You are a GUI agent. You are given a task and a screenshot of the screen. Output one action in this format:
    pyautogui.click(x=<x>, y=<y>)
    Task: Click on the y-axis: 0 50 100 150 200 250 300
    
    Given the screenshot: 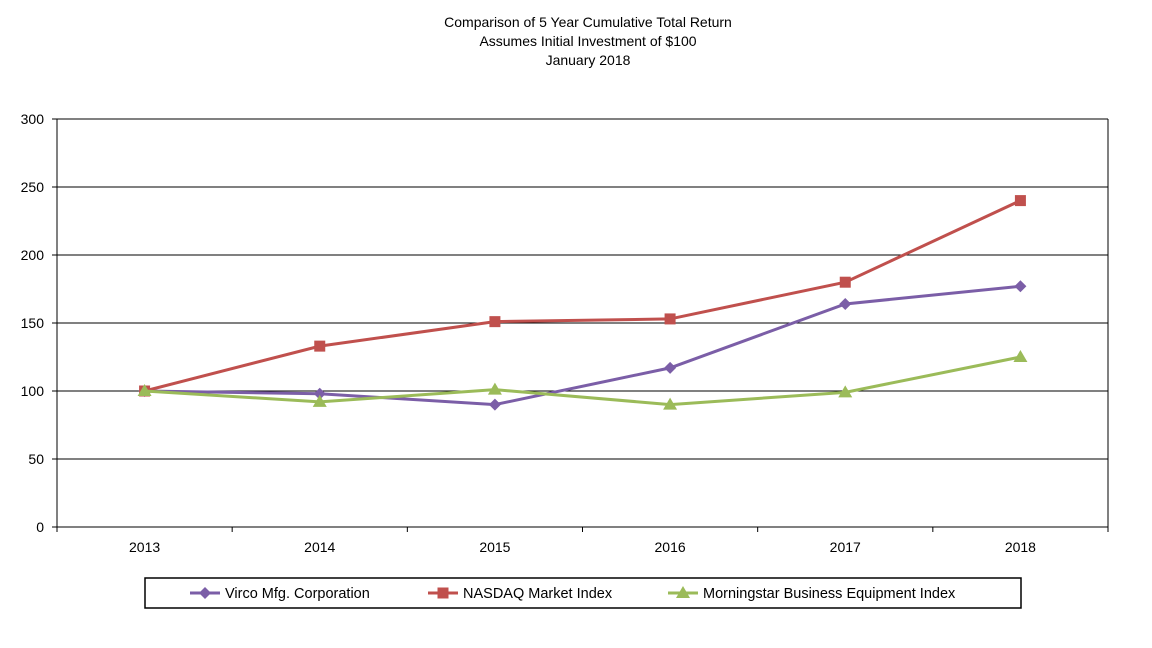 What is the action you would take?
    pyautogui.click(x=39, y=323)
    